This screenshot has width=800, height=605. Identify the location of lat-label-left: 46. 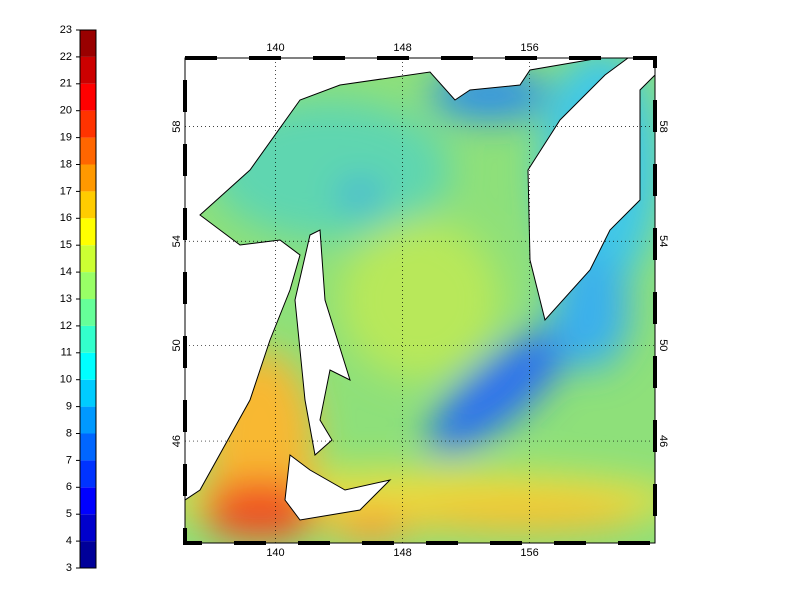
(177, 441).